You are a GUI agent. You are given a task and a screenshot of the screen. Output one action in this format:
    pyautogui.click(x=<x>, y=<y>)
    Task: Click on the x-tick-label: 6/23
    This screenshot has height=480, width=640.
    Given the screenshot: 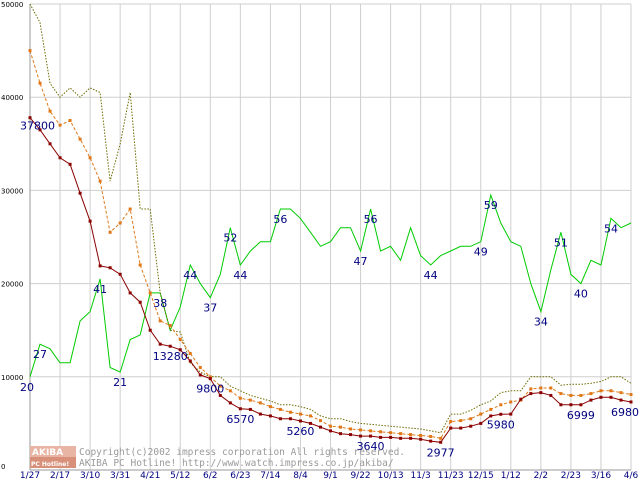 What is the action you would take?
    pyautogui.click(x=240, y=475)
    